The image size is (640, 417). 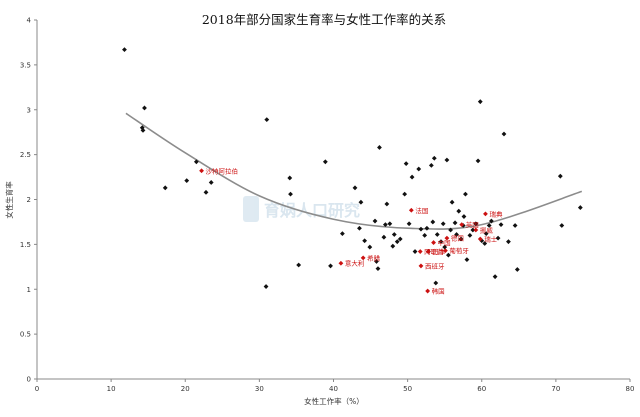 I want to click on y-tick-label: 0.5, so click(x=25, y=335).